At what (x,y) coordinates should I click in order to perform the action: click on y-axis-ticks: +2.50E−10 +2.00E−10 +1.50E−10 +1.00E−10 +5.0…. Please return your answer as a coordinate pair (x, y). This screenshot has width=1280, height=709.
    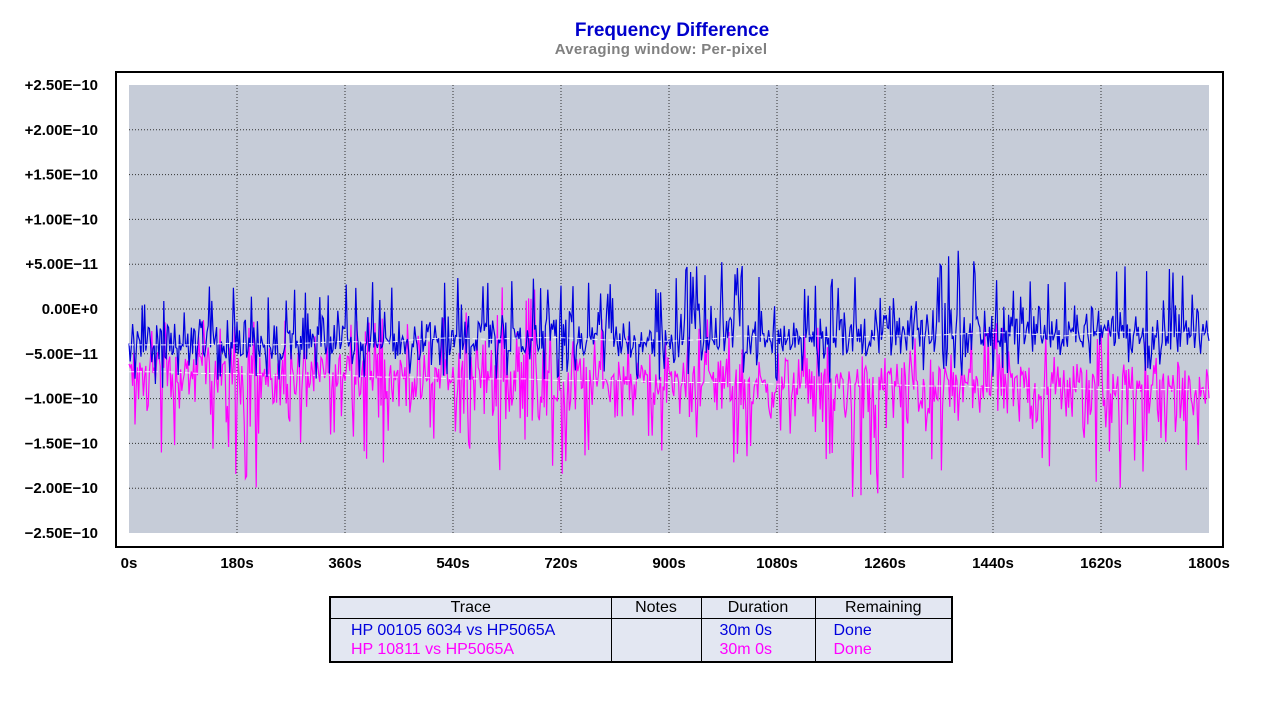
    Looking at the image, I should click on (61, 309).